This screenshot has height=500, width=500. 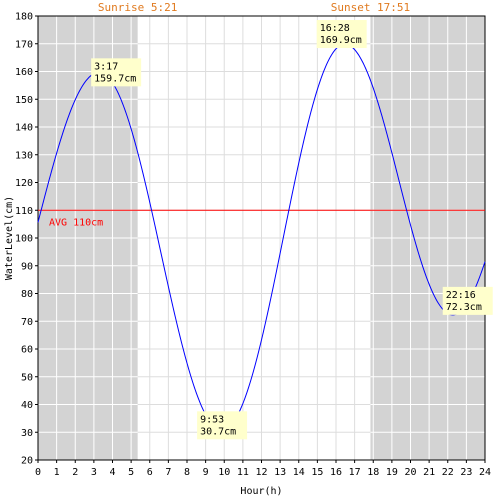 What do you see at coordinates (131, 472) in the screenshot?
I see `x-tick-label: 5` at bounding box center [131, 472].